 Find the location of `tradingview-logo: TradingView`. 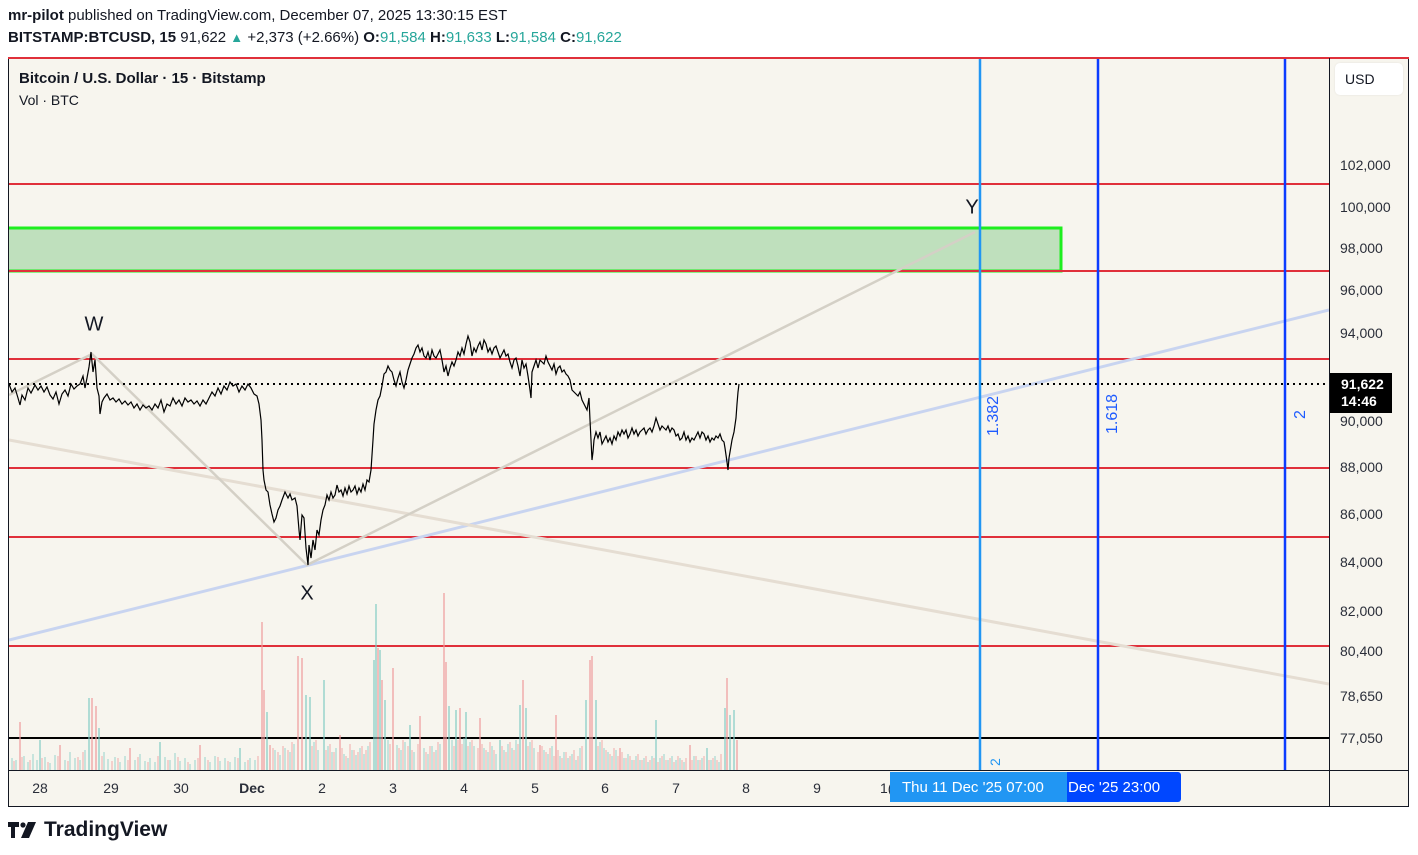

tradingview-logo: TradingView is located at coordinates (87, 830).